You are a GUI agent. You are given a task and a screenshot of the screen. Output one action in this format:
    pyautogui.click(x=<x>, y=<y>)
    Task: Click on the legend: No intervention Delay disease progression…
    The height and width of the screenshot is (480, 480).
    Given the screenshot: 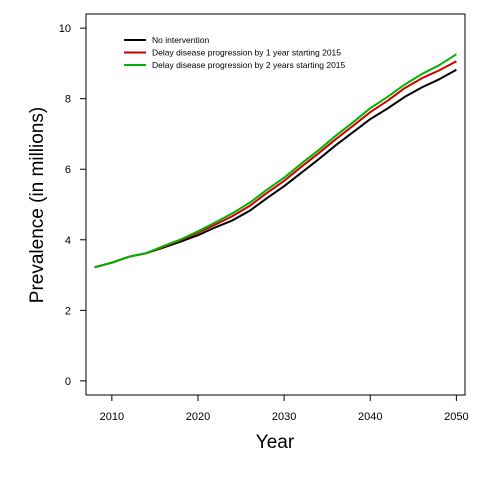 What is the action you would take?
    pyautogui.click(x=235, y=52)
    